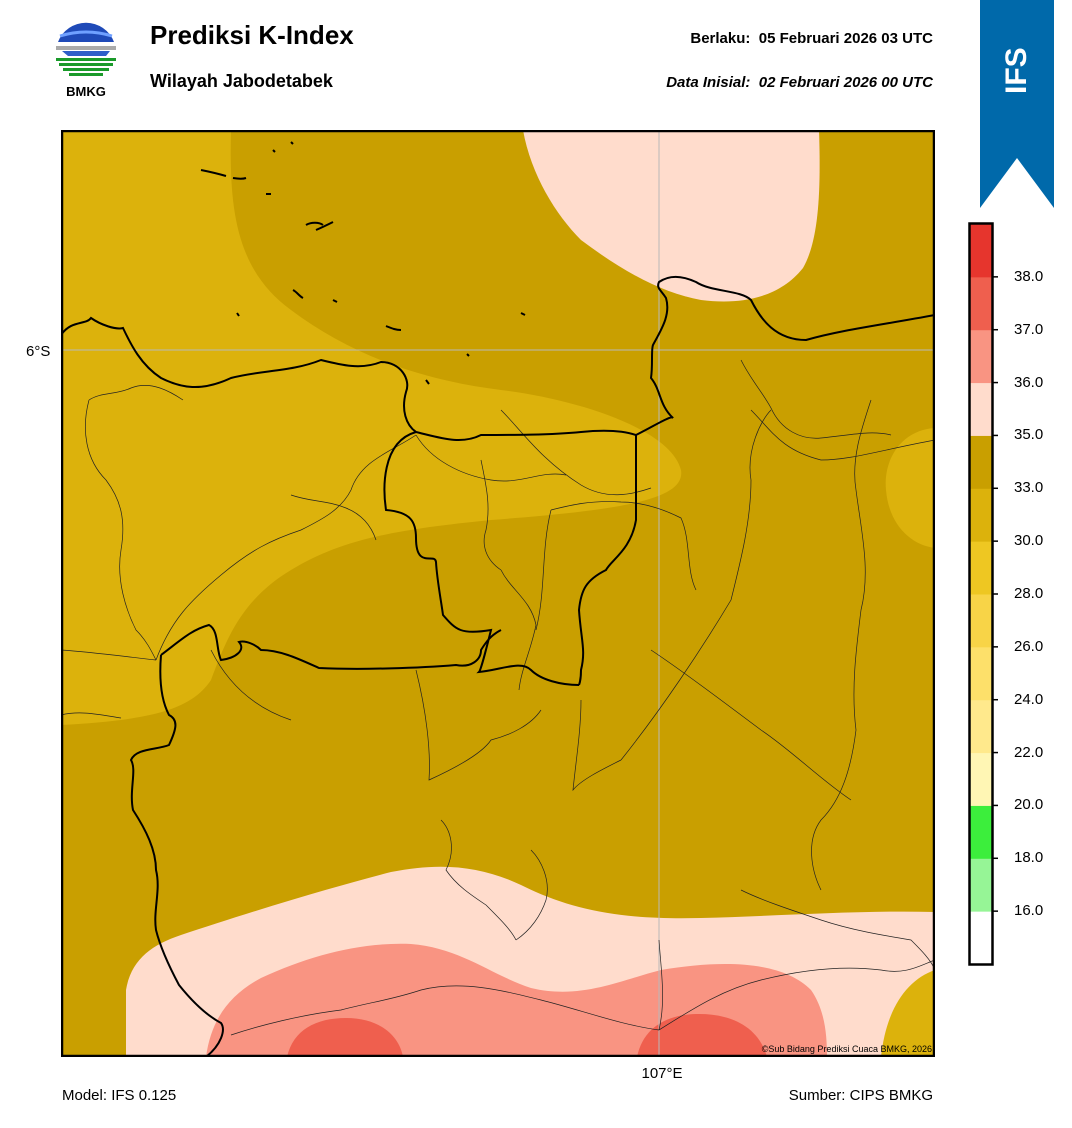  Describe the element at coordinates (1029, 541) in the screenshot. I see `colorbar-tick-label: 30.0` at that location.